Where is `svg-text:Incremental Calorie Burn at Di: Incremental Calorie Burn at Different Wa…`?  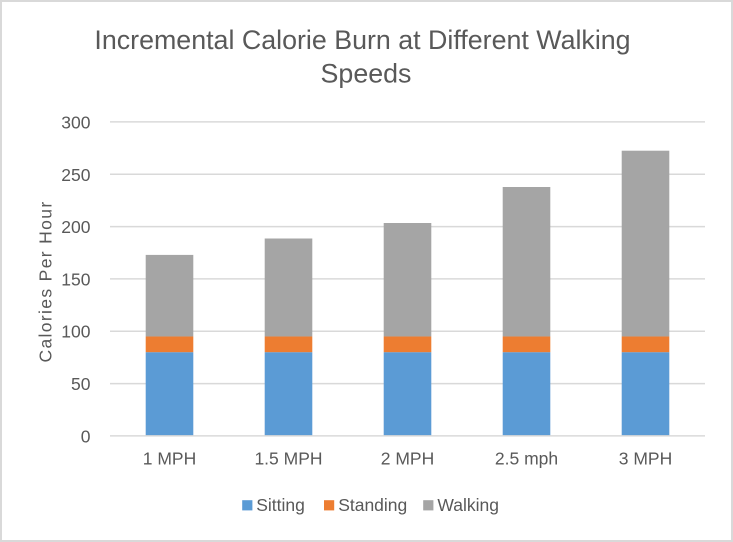
svg-text:Incremental Calorie Burn at Di: Incremental Calorie Burn at Different Wa… is located at coordinates (362, 40).